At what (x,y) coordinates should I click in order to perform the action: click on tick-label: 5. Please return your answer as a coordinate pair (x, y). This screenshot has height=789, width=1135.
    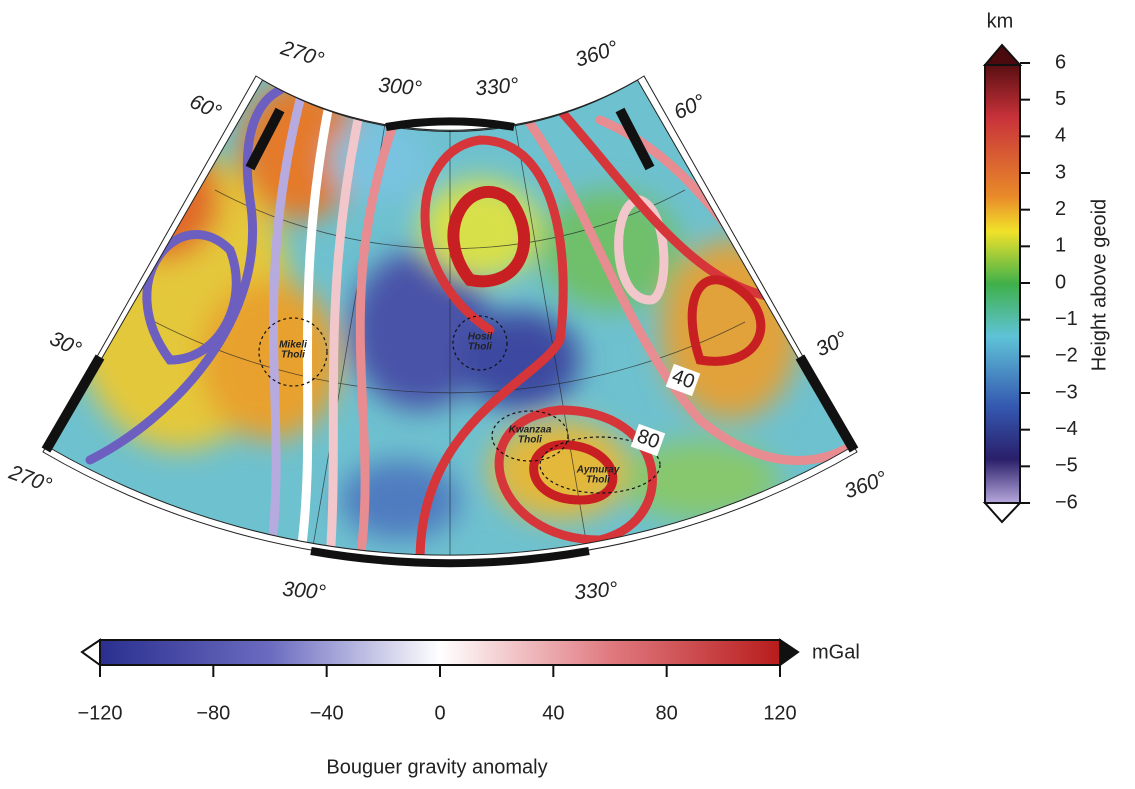
    Looking at the image, I should click on (1060, 99).